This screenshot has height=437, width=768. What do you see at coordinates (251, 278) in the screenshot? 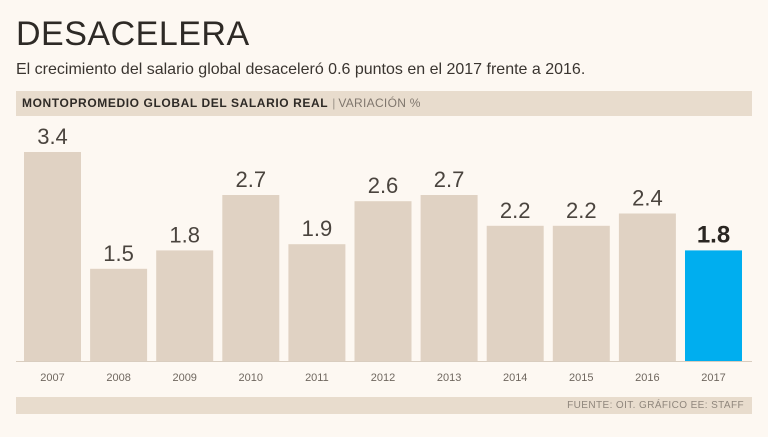
I see `bar-2010` at bounding box center [251, 278].